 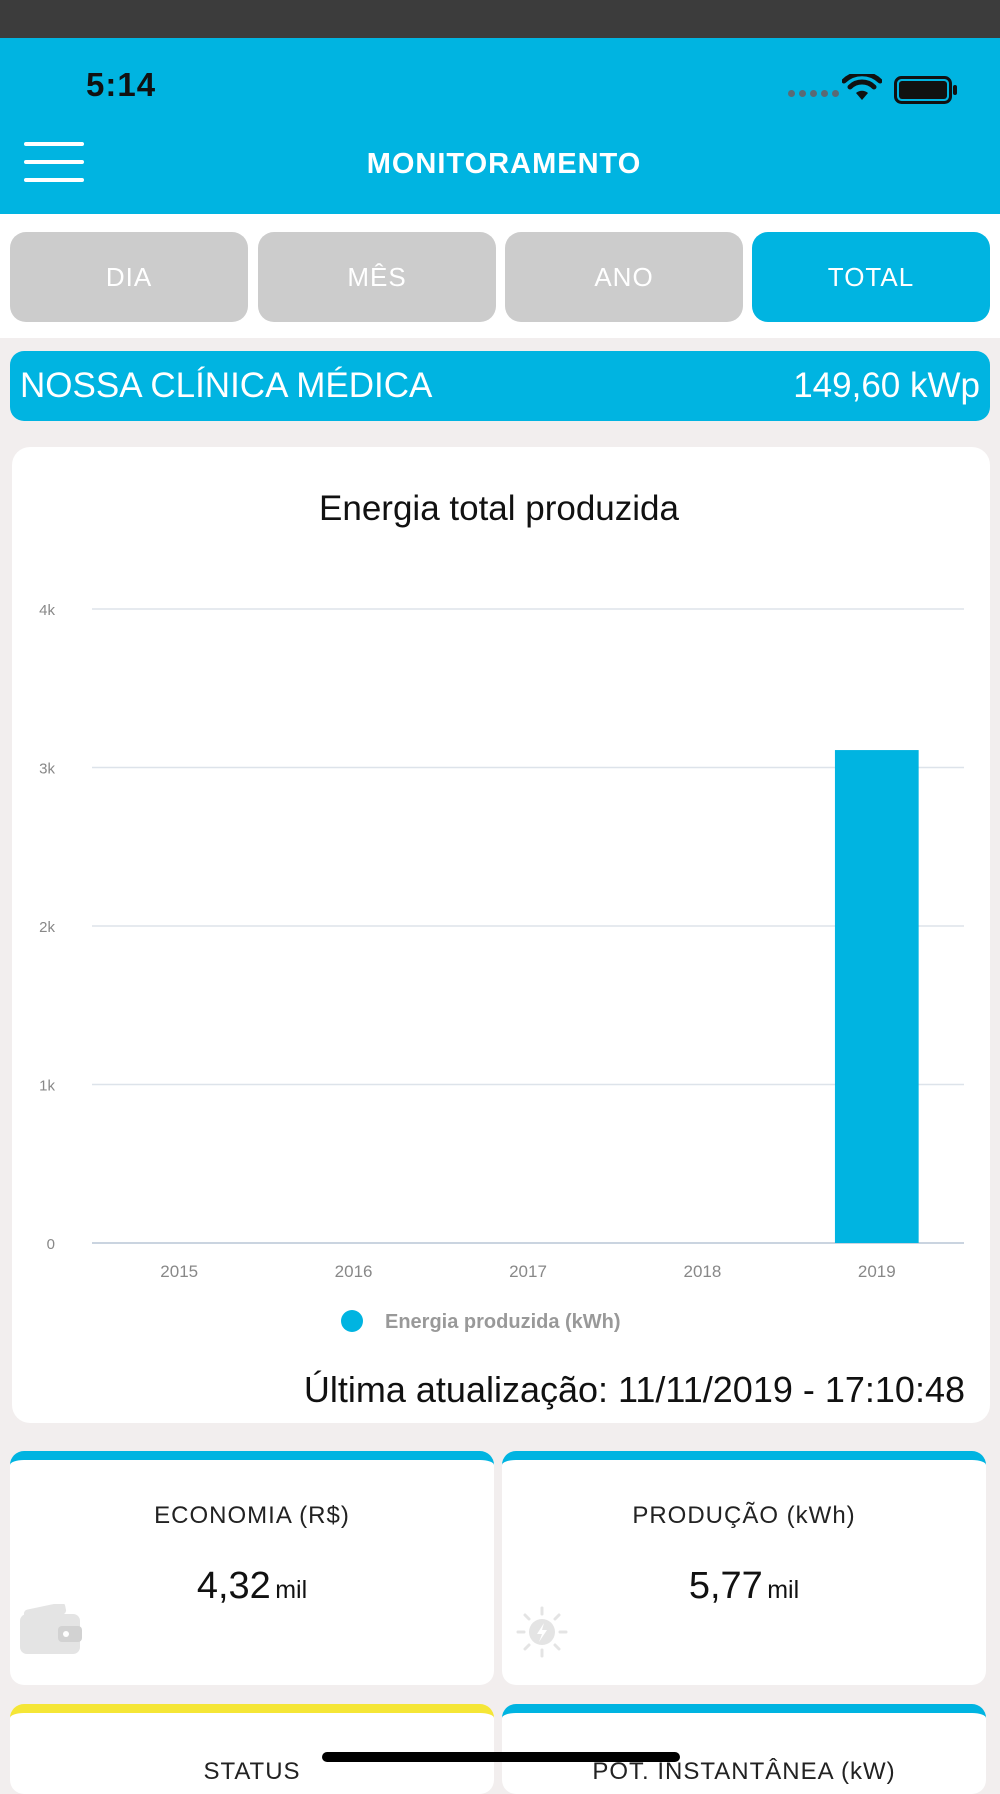 I want to click on potencia-card: POT. INSTANTÂNEA (kW), so click(x=744, y=1749).